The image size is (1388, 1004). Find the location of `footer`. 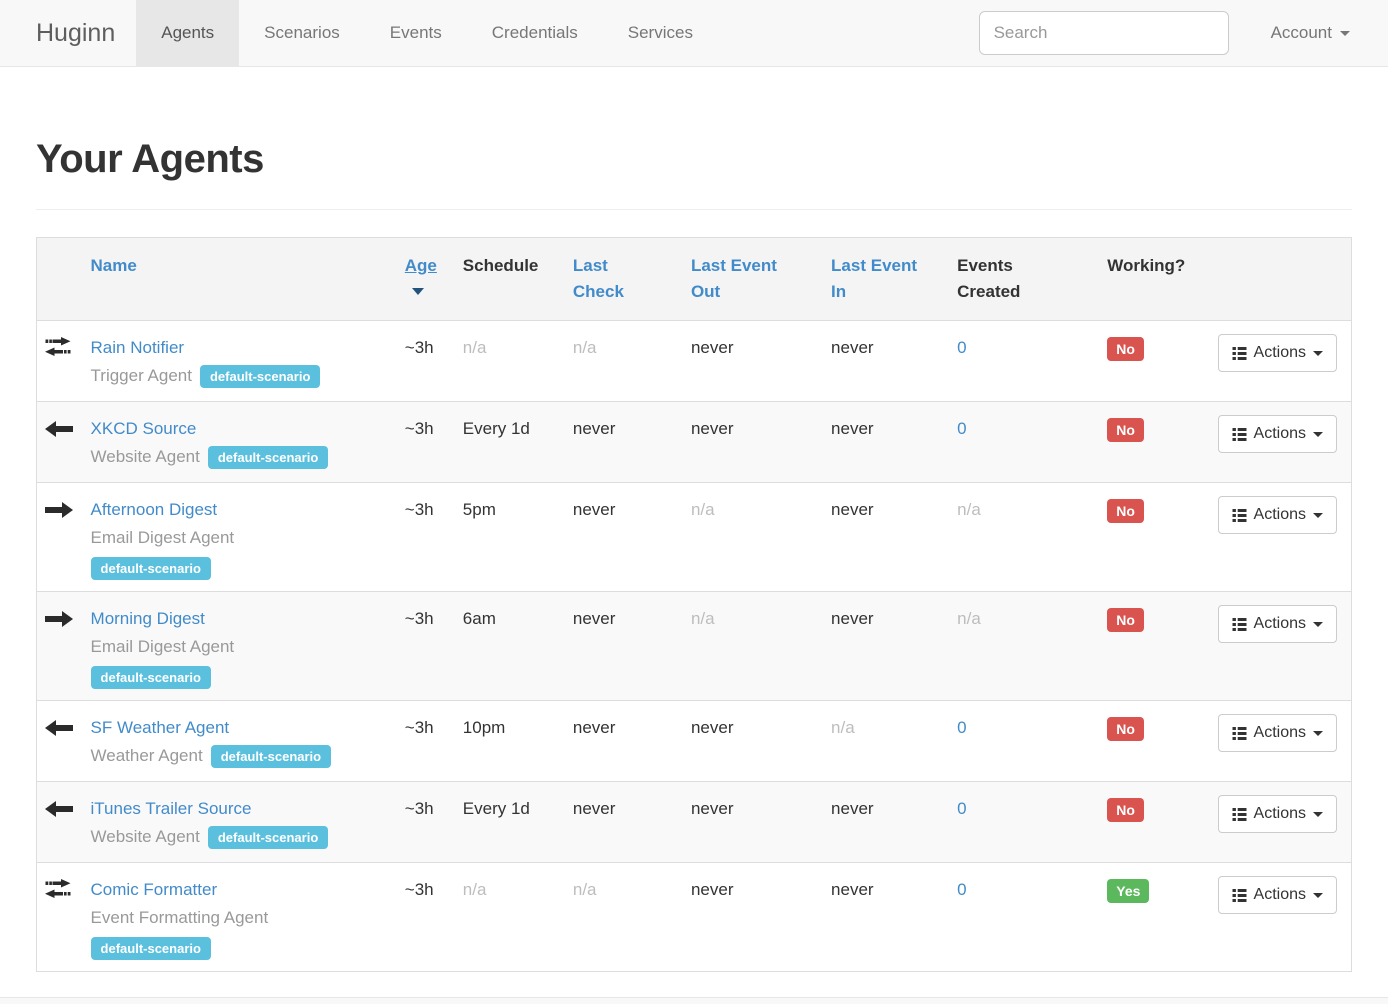

footer is located at coordinates (694, 1000).